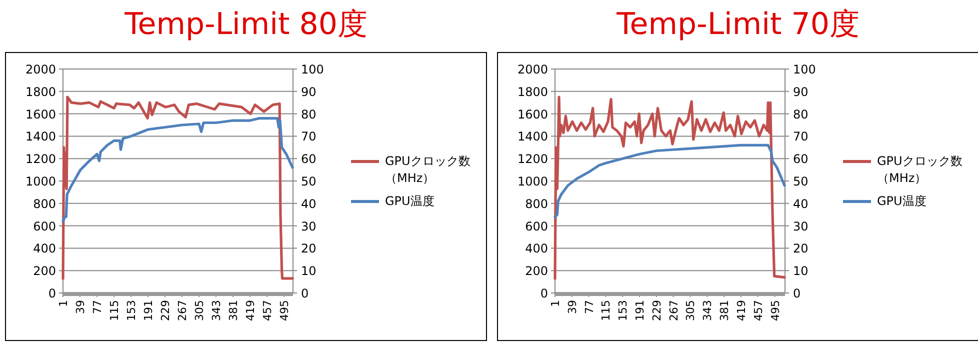  Describe the element at coordinates (246, 25) in the screenshot. I see `chart-title: Temp-Limit 80度` at that location.